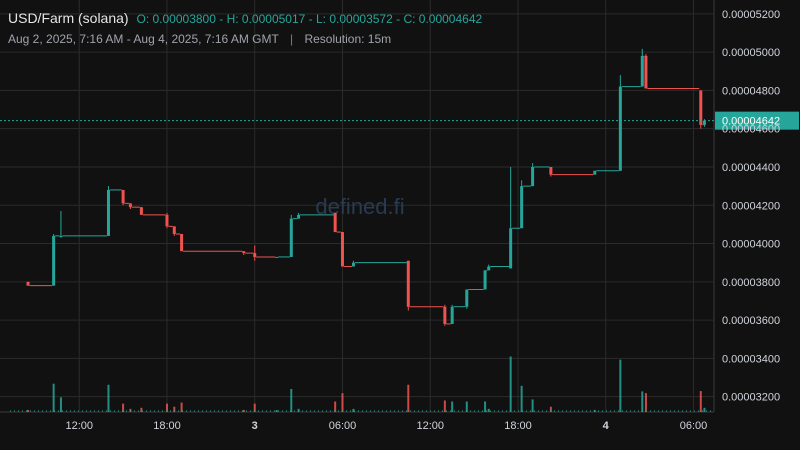 This screenshot has height=450, width=800. What do you see at coordinates (273, 19) in the screenshot?
I see `high-value: 0.00005017` at bounding box center [273, 19].